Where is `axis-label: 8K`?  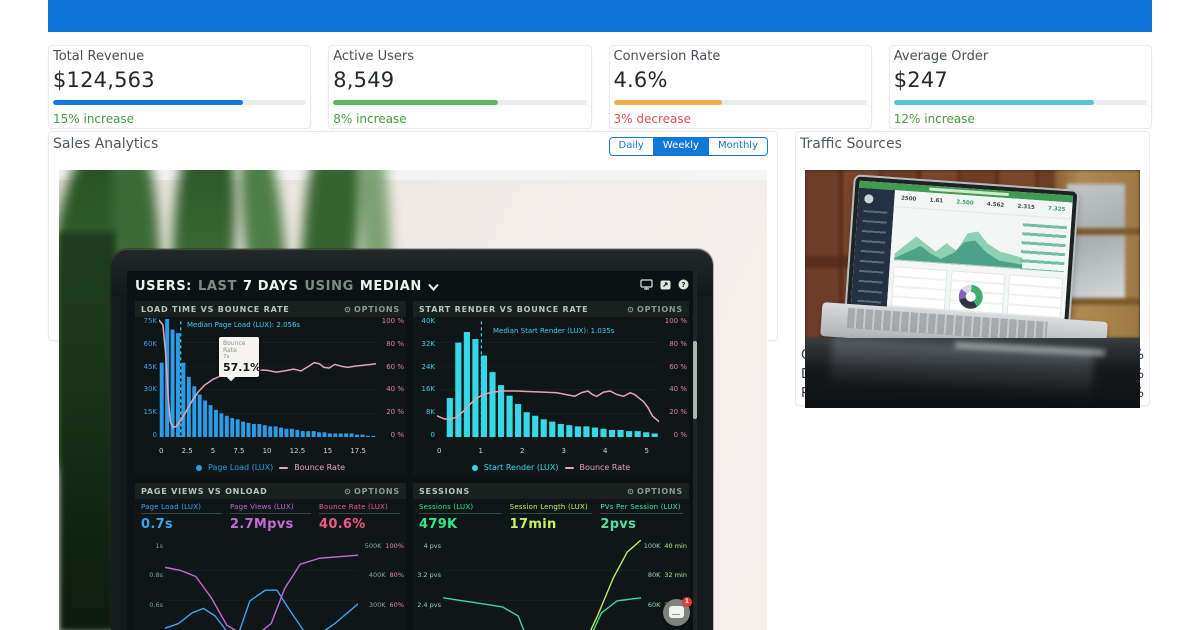 axis-label: 8K is located at coordinates (430, 412).